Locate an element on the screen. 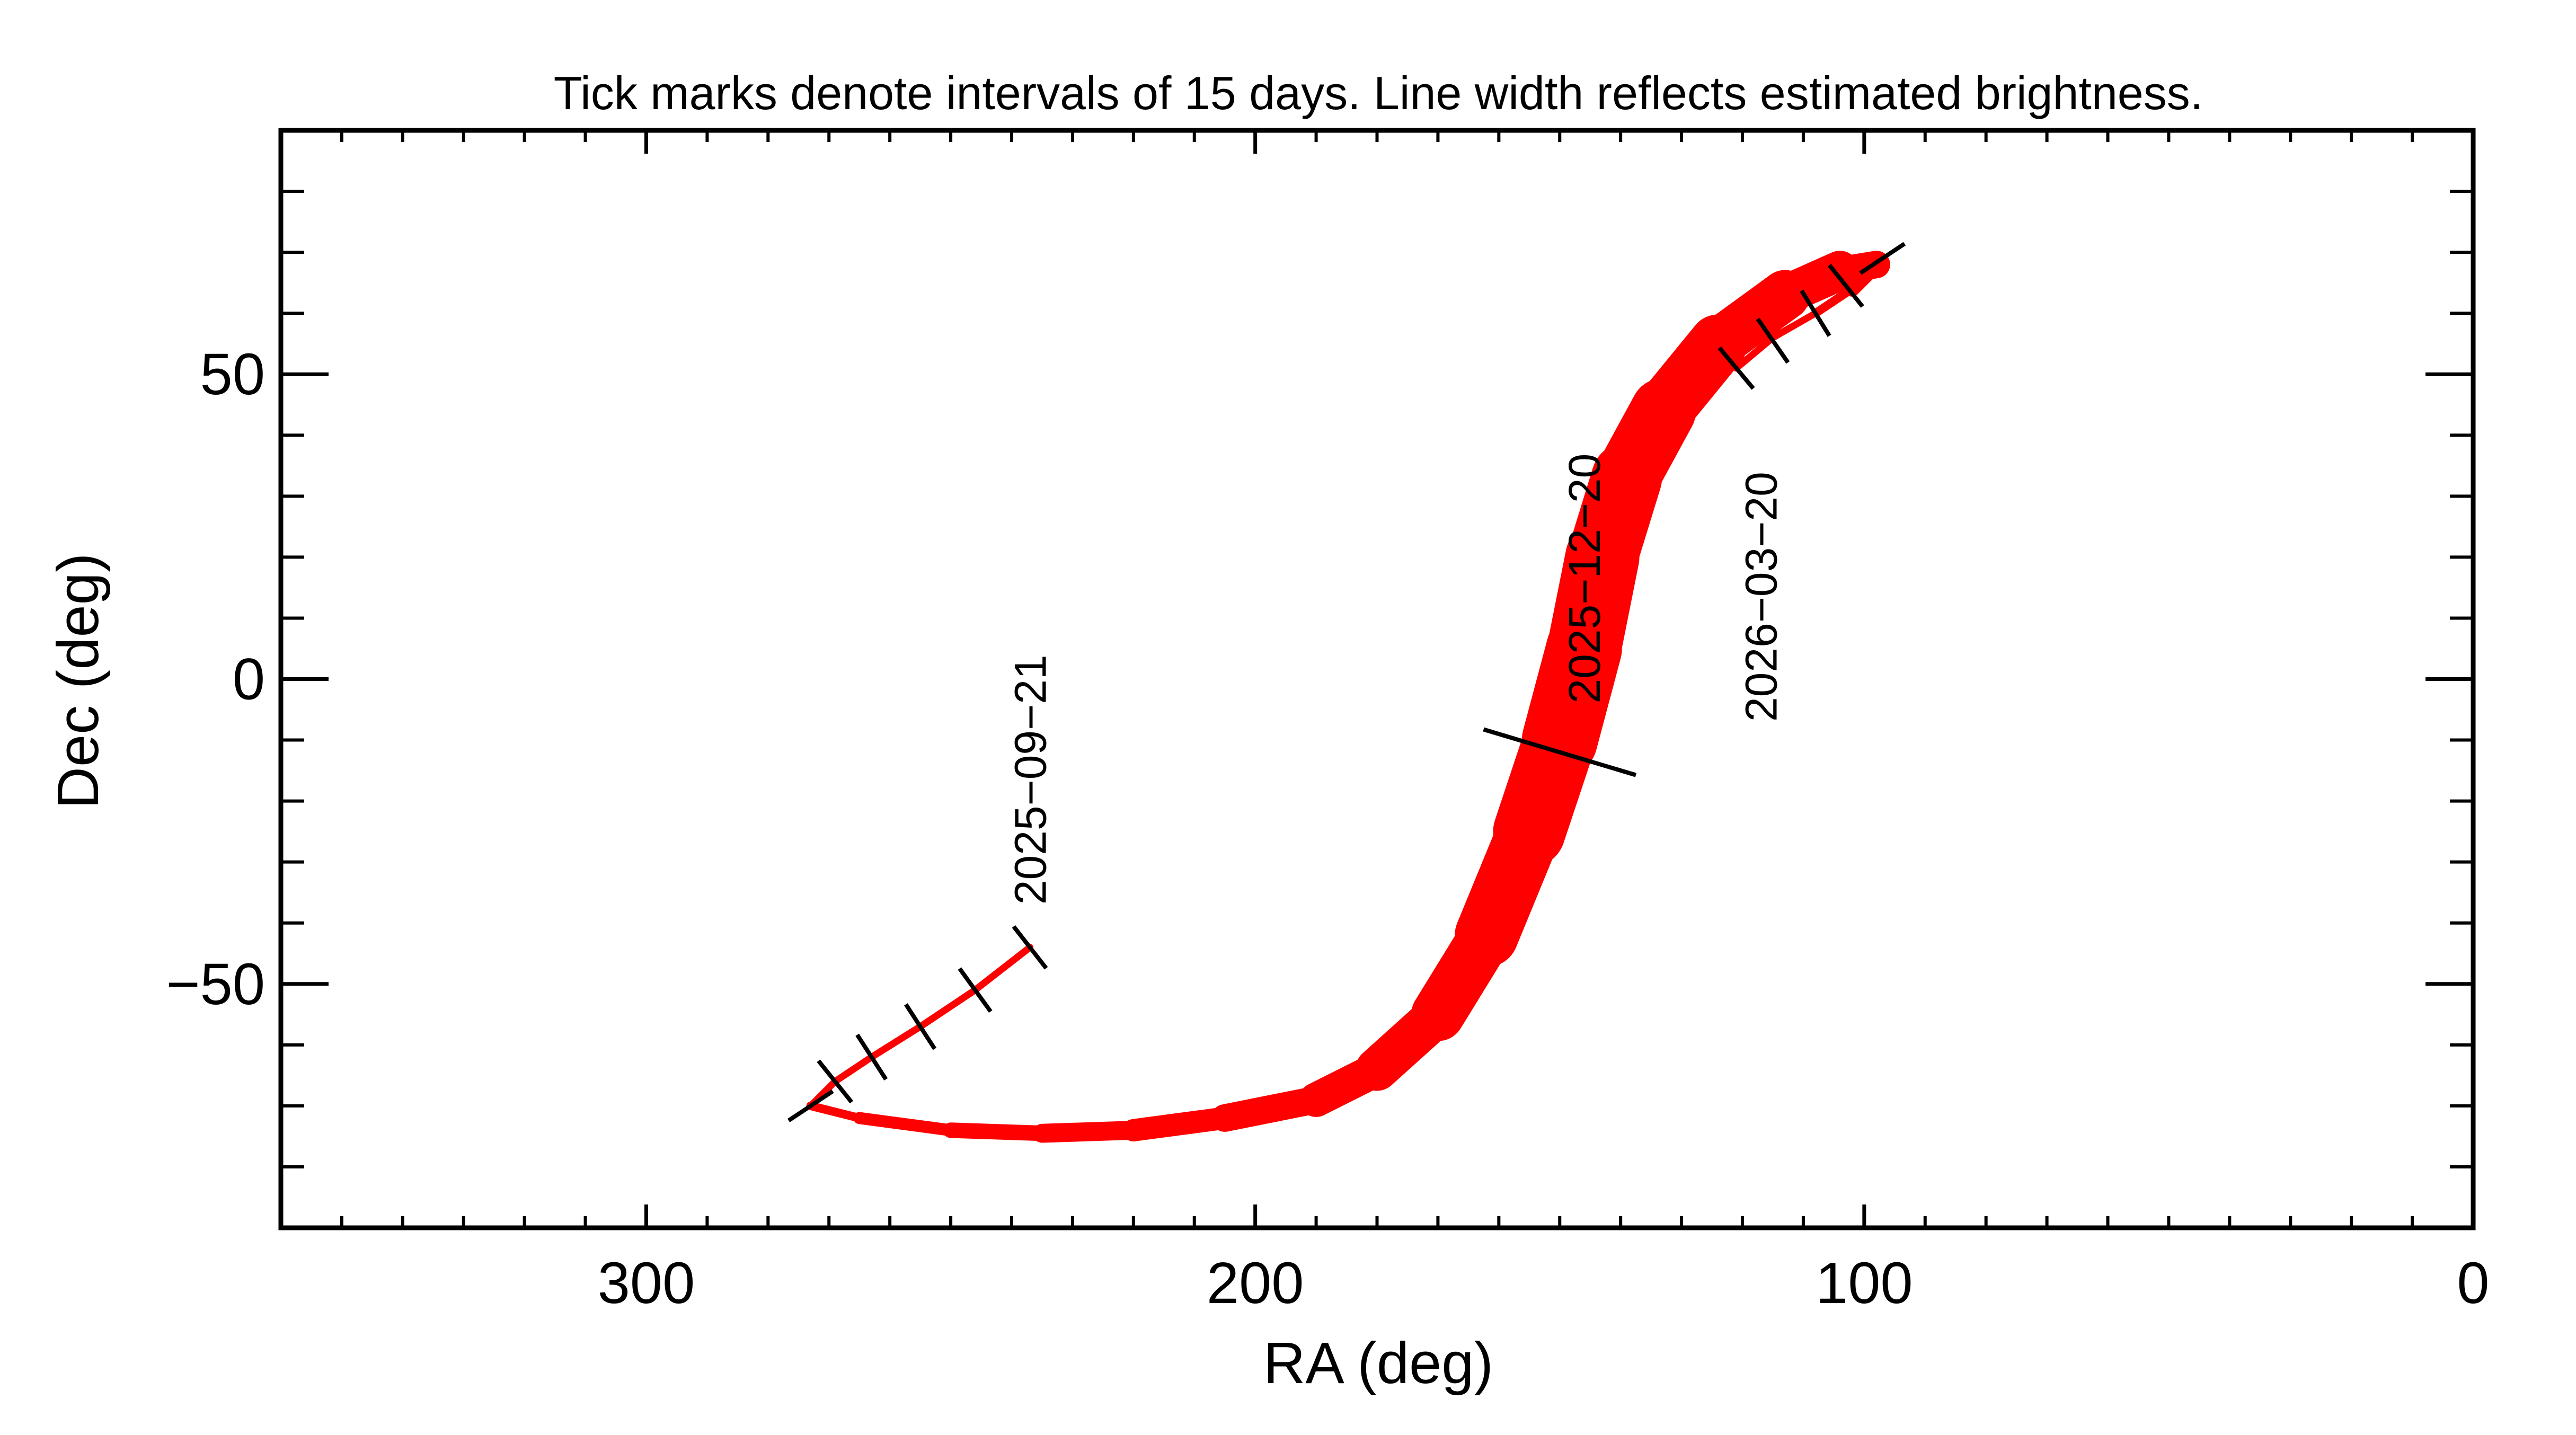 The width and height of the screenshot is (2576, 1435). date-annotation: 2025−09−21 is located at coordinates (1030, 779).